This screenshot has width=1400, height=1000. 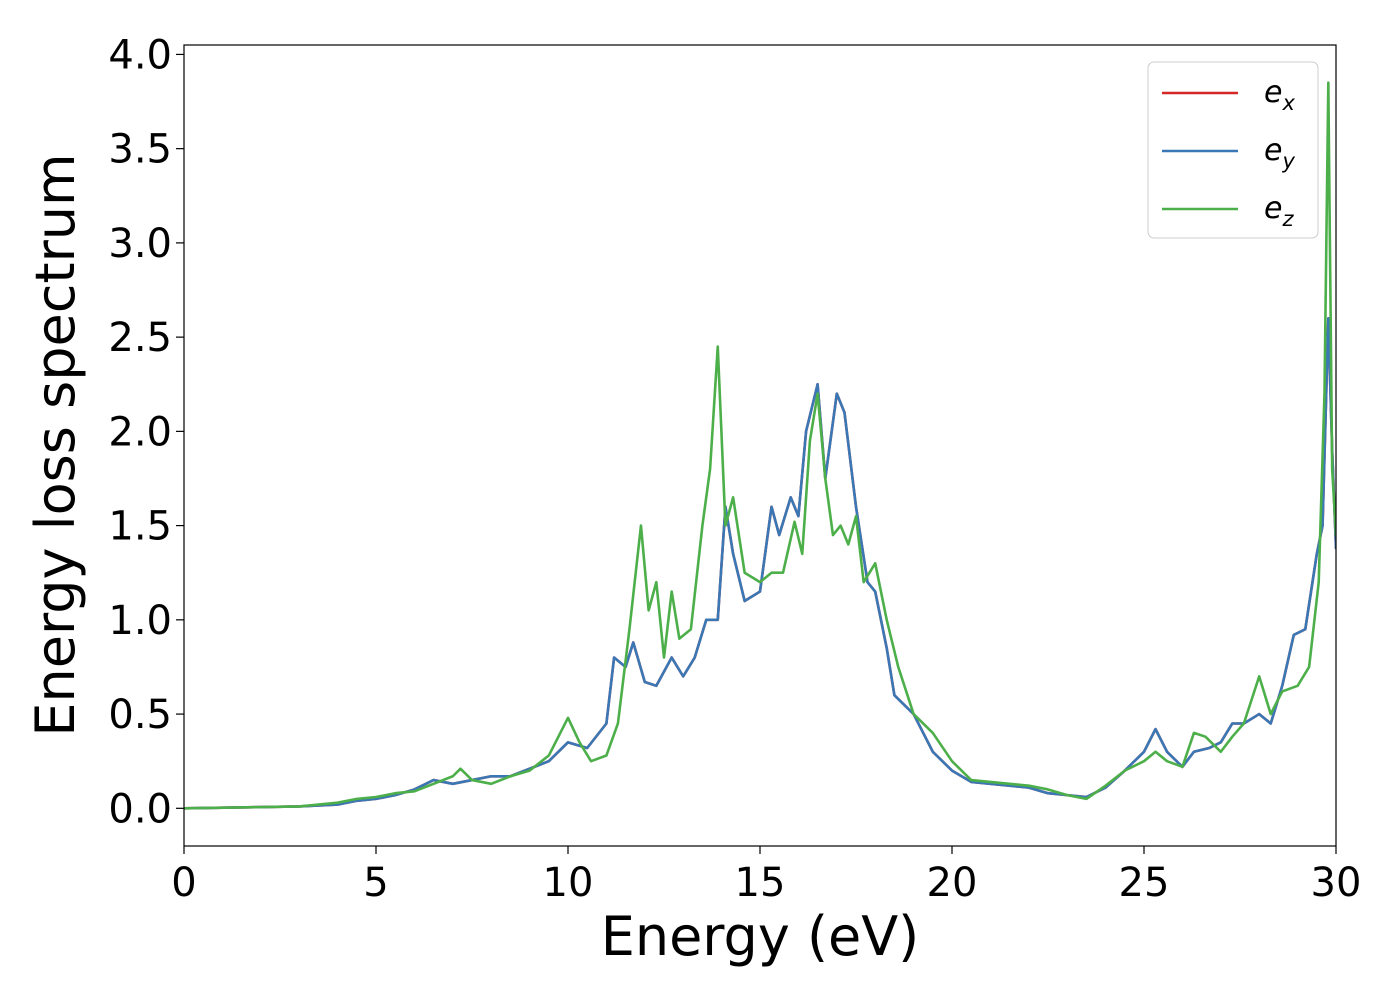 What do you see at coordinates (1233, 150) in the screenshot?
I see `legend: ex ey ez` at bounding box center [1233, 150].